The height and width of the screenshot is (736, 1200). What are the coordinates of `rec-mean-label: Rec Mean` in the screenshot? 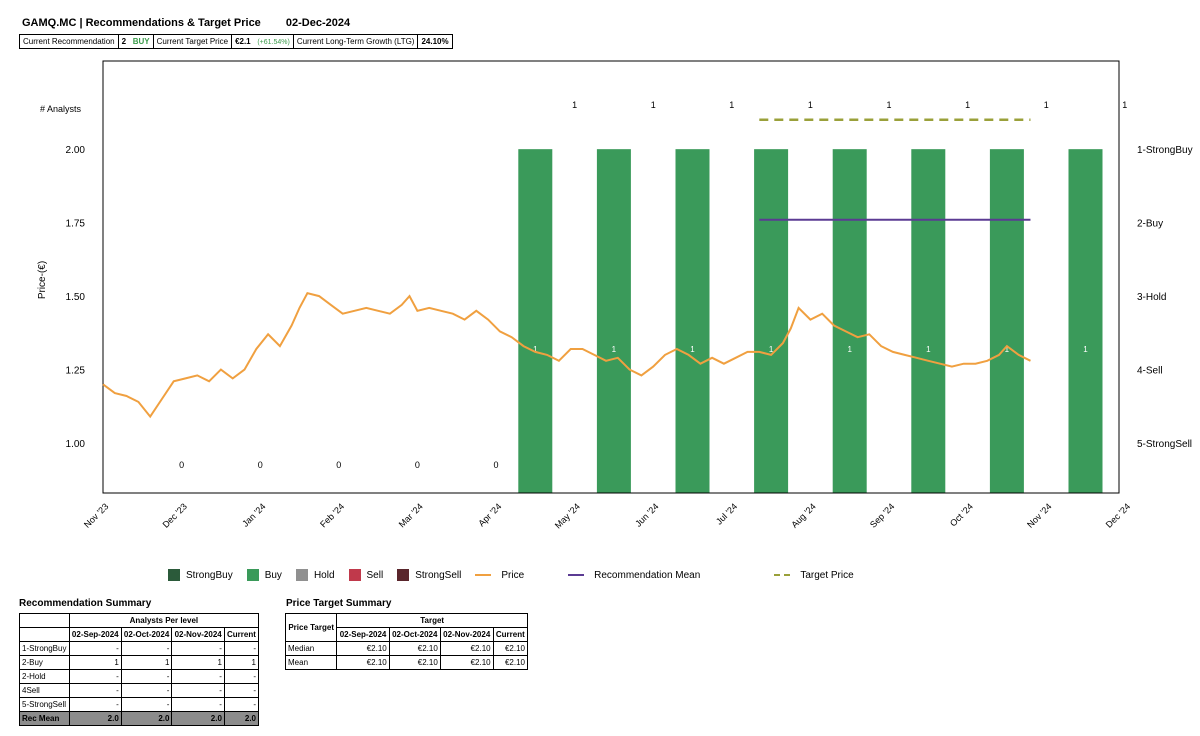 It's located at (44, 718).